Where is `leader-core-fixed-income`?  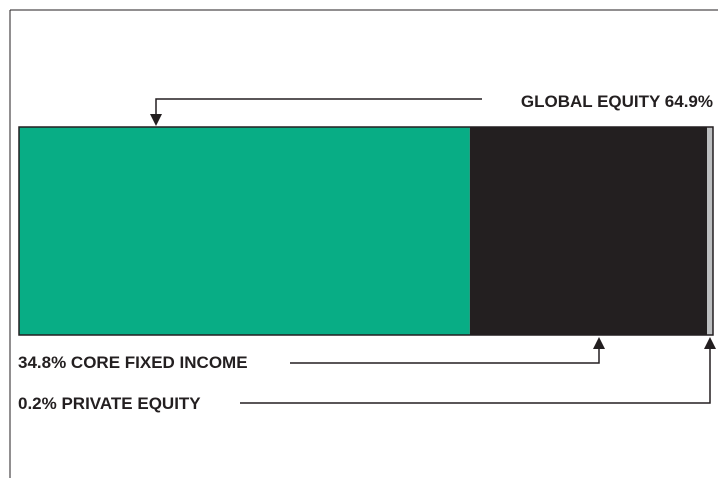
leader-core-fixed-income is located at coordinates (445, 356).